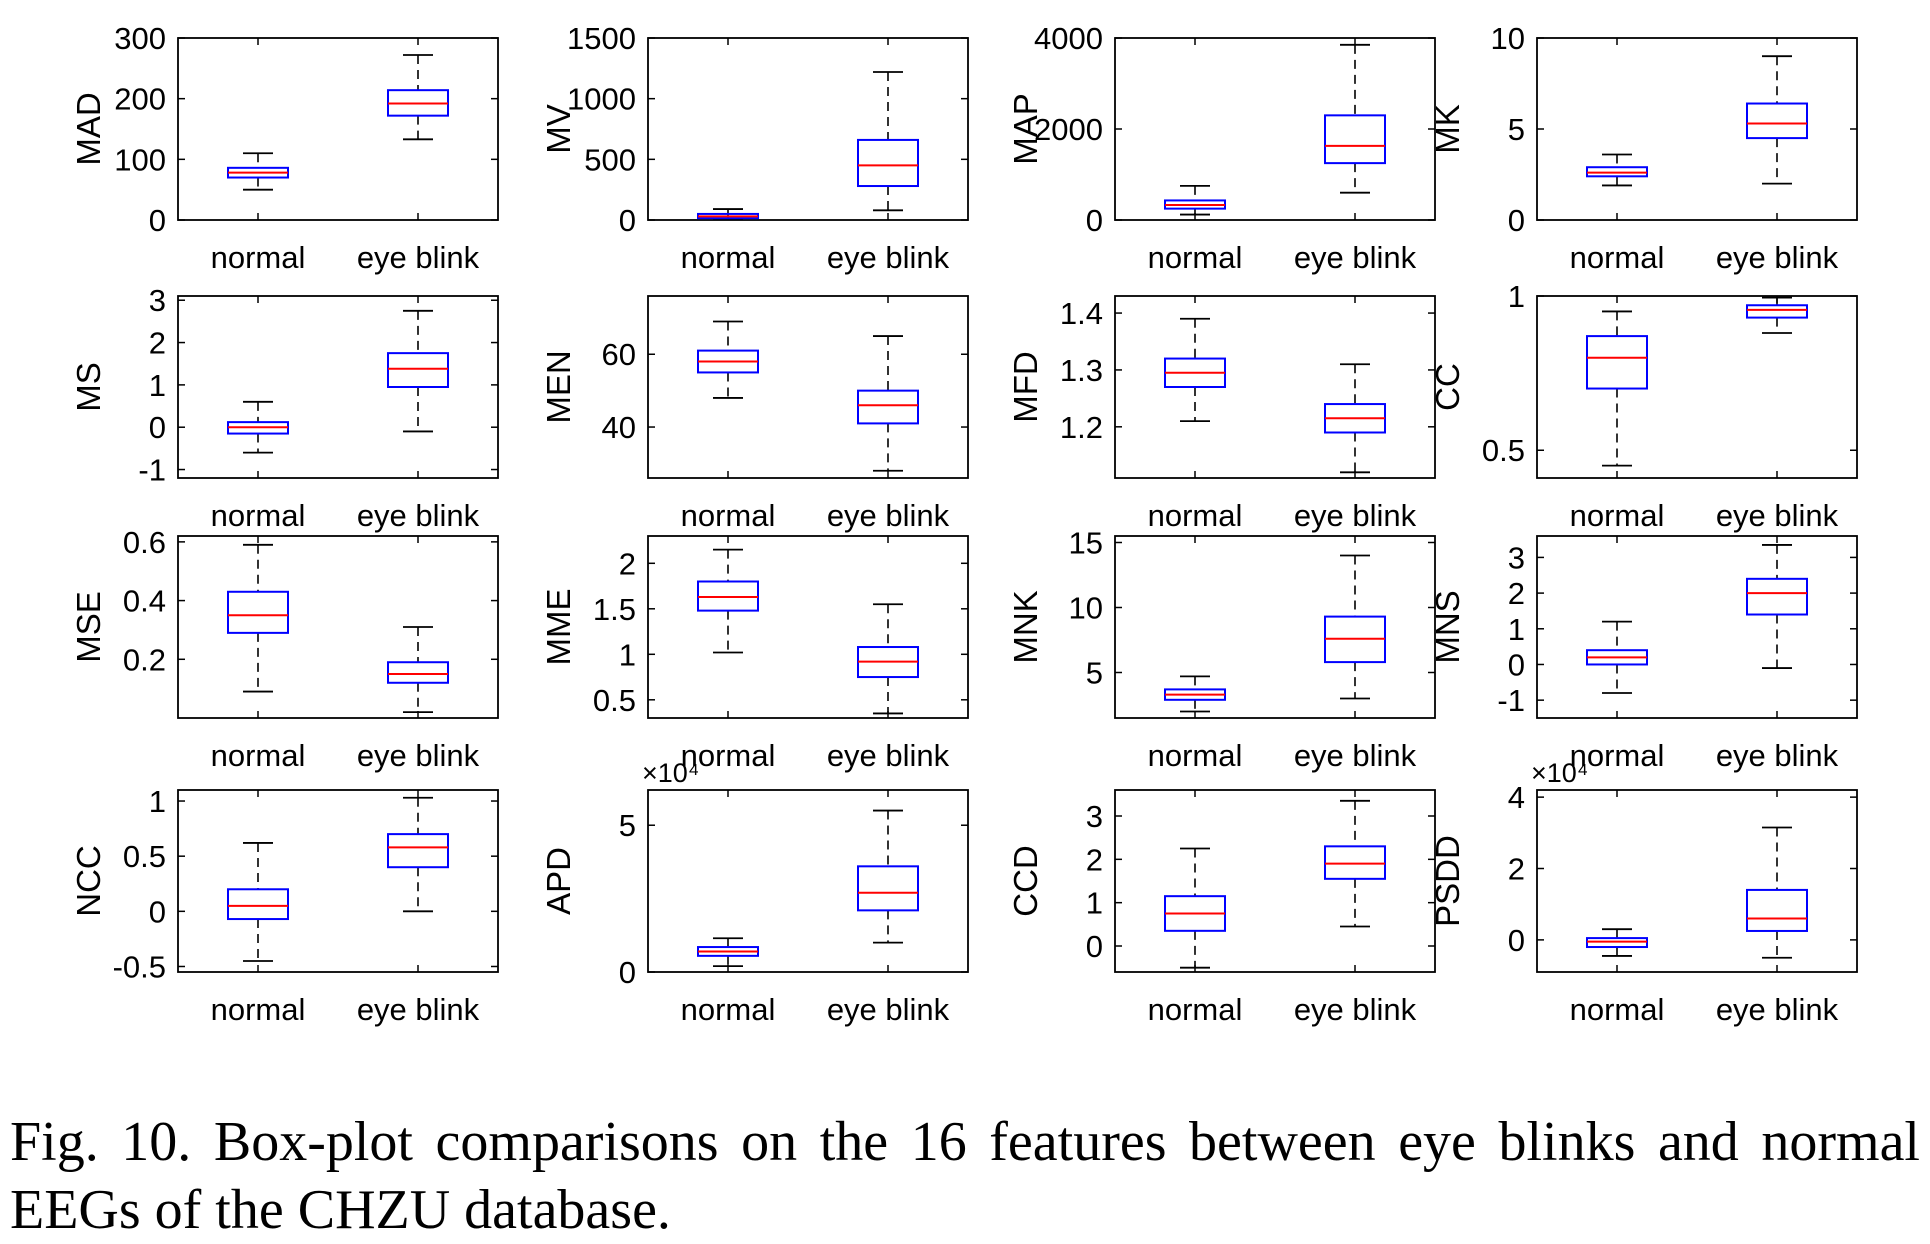 The height and width of the screenshot is (1244, 1930). Describe the element at coordinates (619, 427) in the screenshot. I see `y-tick-label: 40` at that location.